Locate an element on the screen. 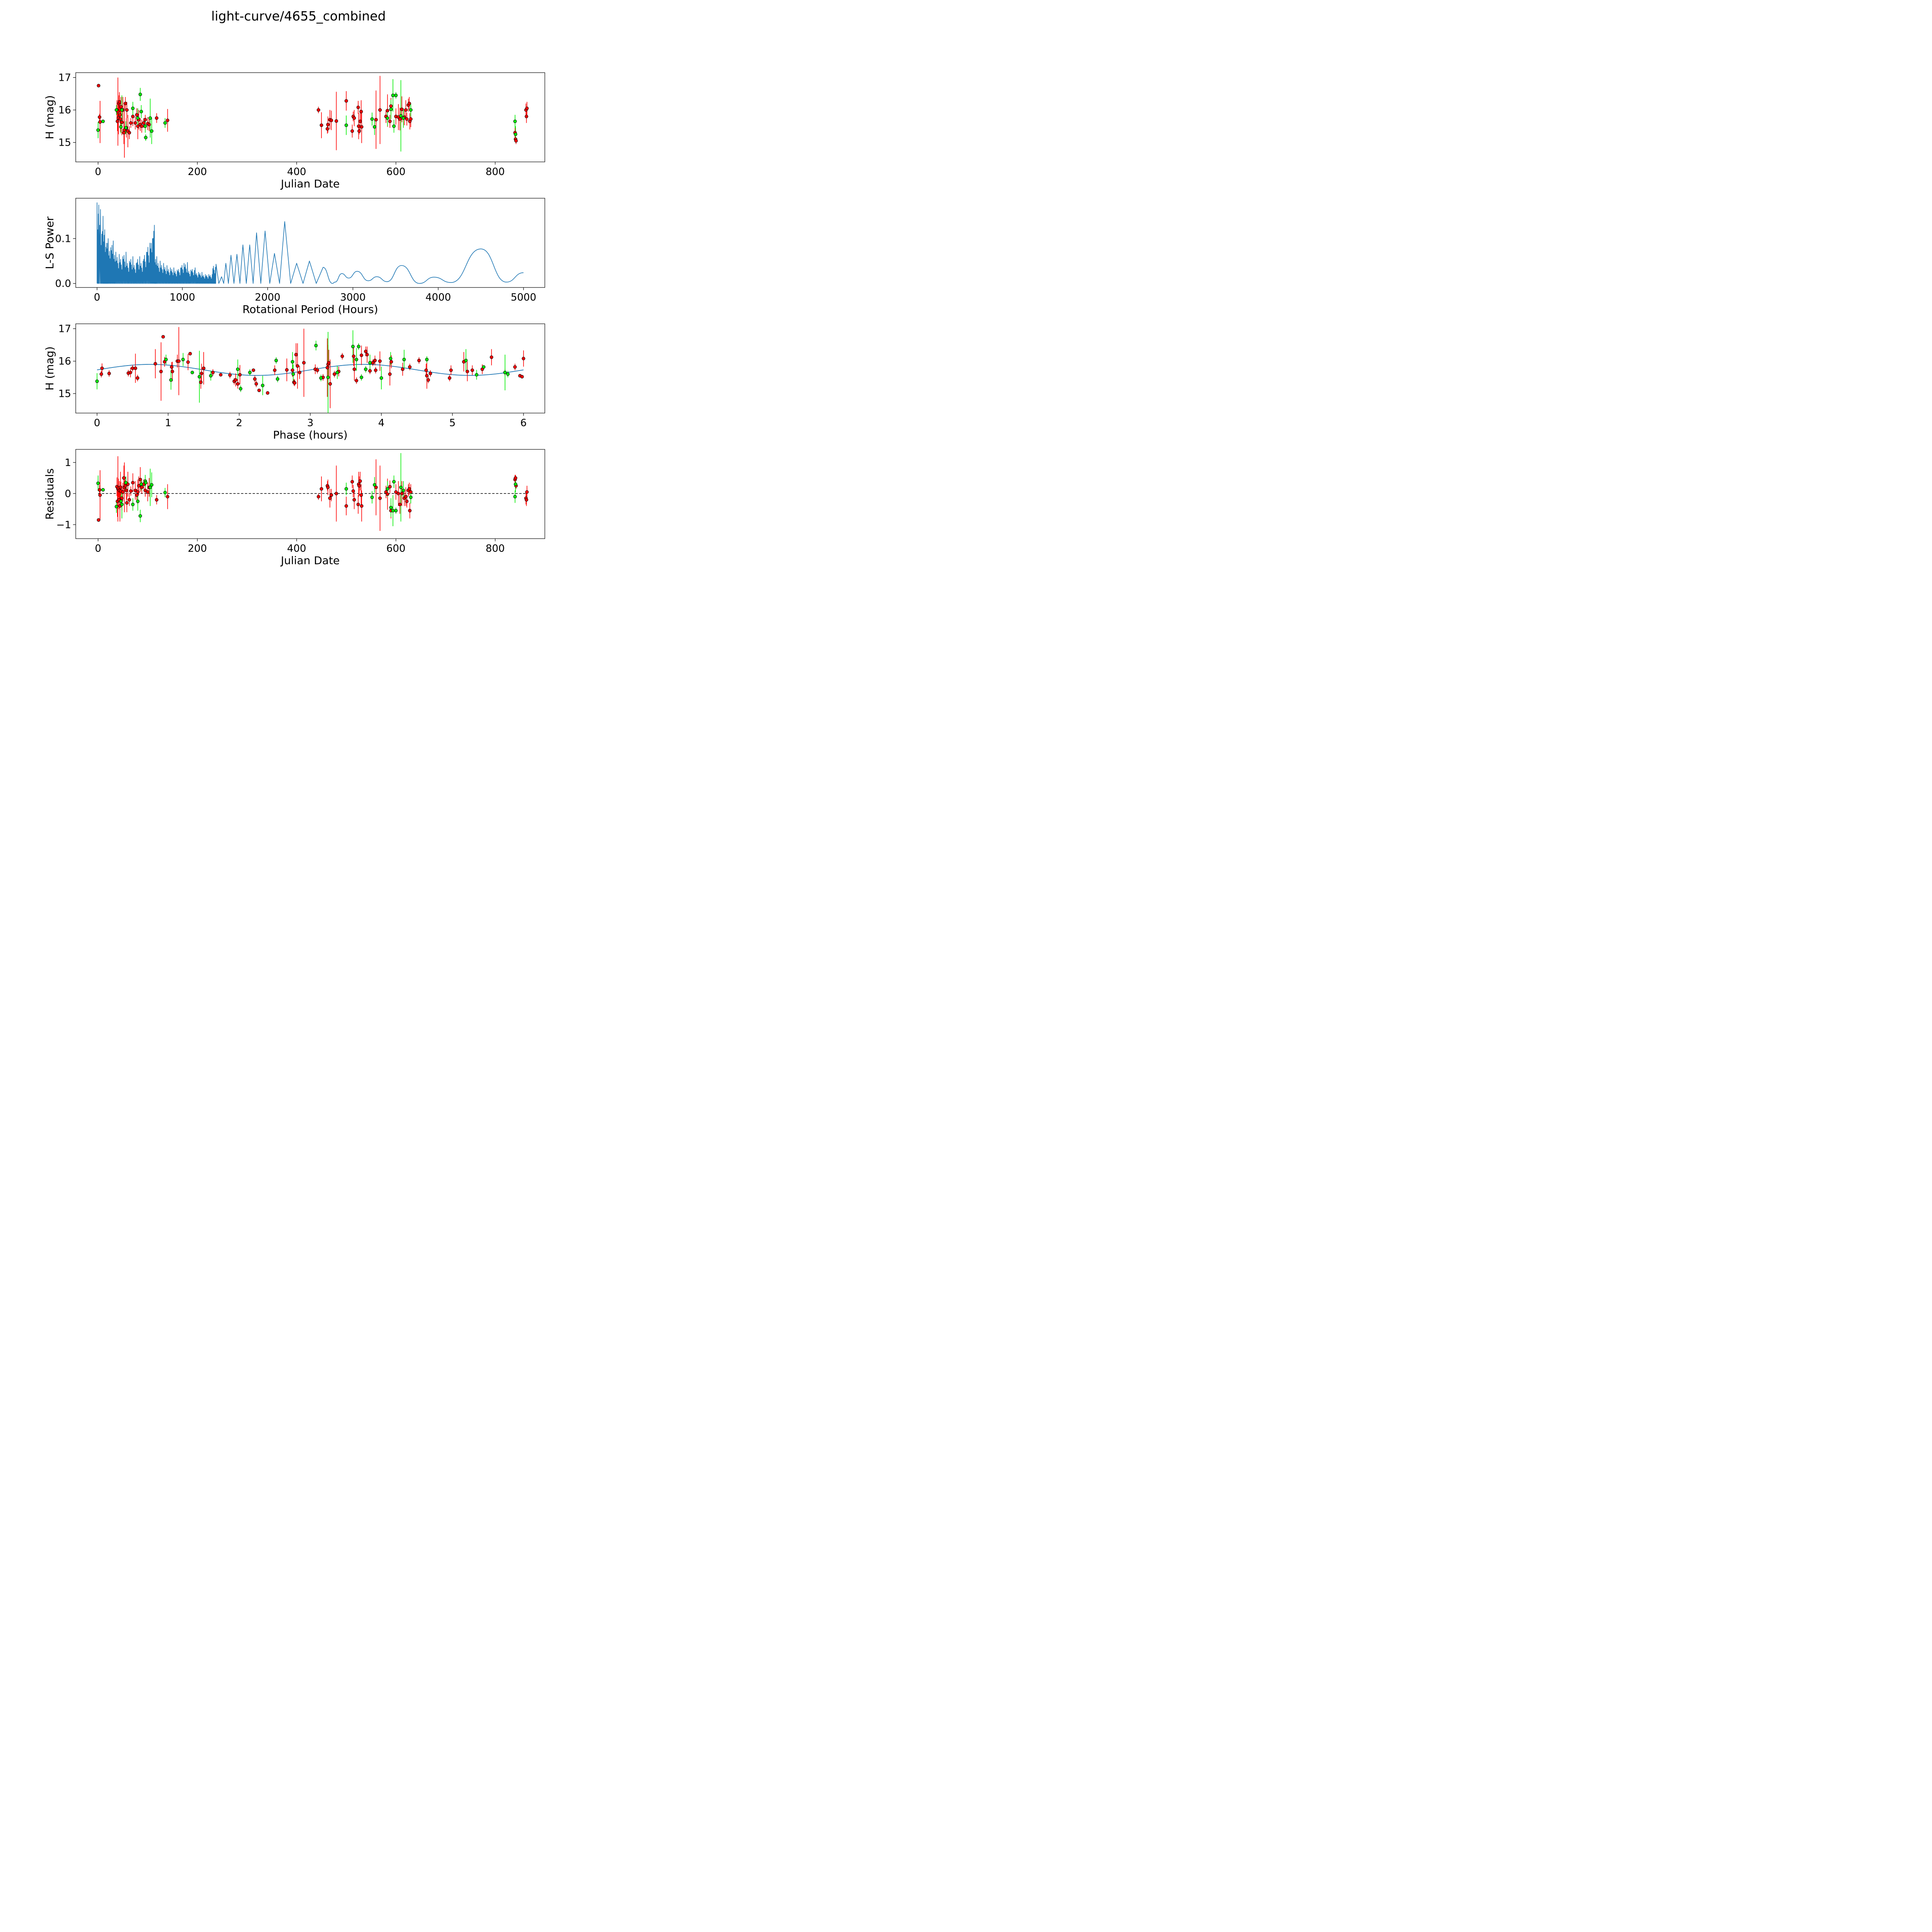 Image resolution: width=1932 pixels, height=1932 pixels. y-tick-label: 17 is located at coordinates (64, 78).